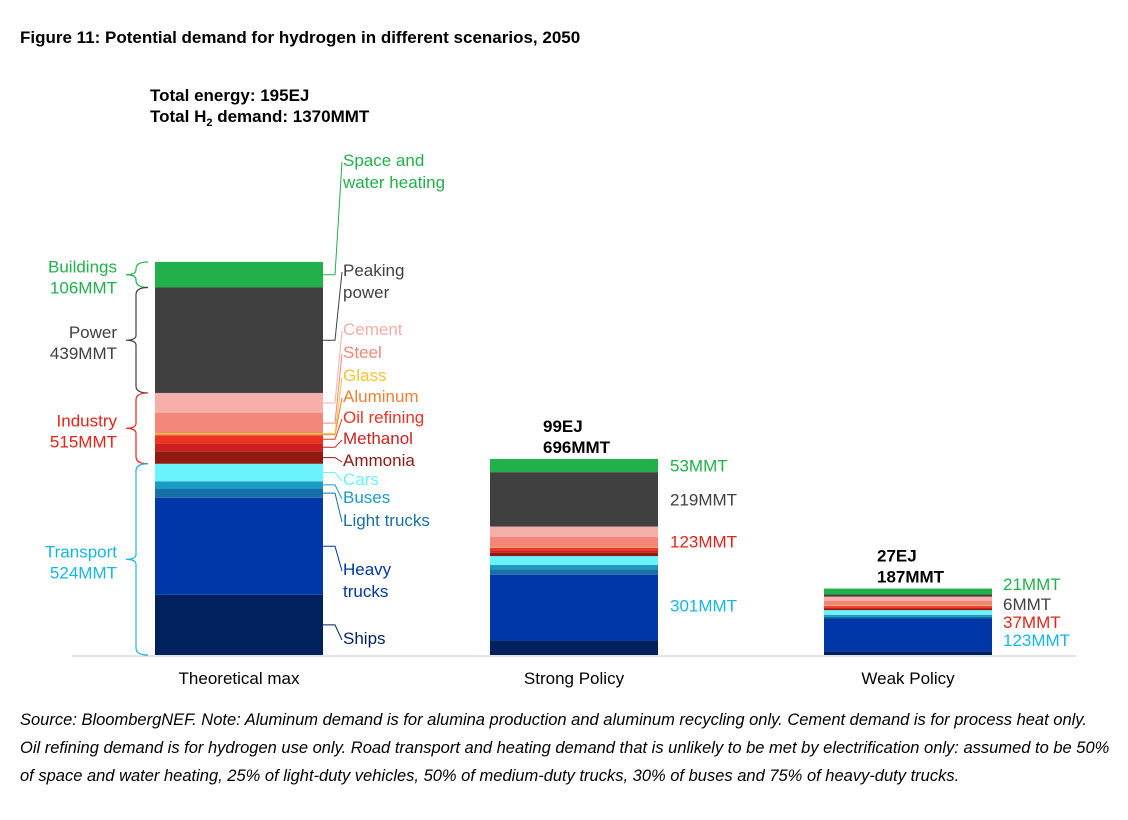 The width and height of the screenshot is (1128, 820). What do you see at coordinates (379, 460) in the screenshot?
I see `segment-label-ammonia: Ammonia` at bounding box center [379, 460].